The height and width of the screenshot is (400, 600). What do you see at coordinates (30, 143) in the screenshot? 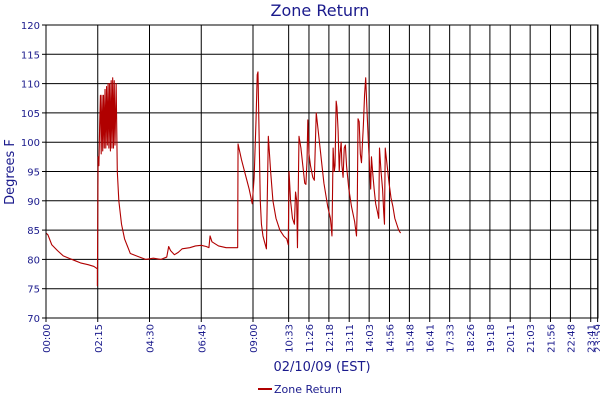
I see `y-tick-label: 100` at bounding box center [30, 143].